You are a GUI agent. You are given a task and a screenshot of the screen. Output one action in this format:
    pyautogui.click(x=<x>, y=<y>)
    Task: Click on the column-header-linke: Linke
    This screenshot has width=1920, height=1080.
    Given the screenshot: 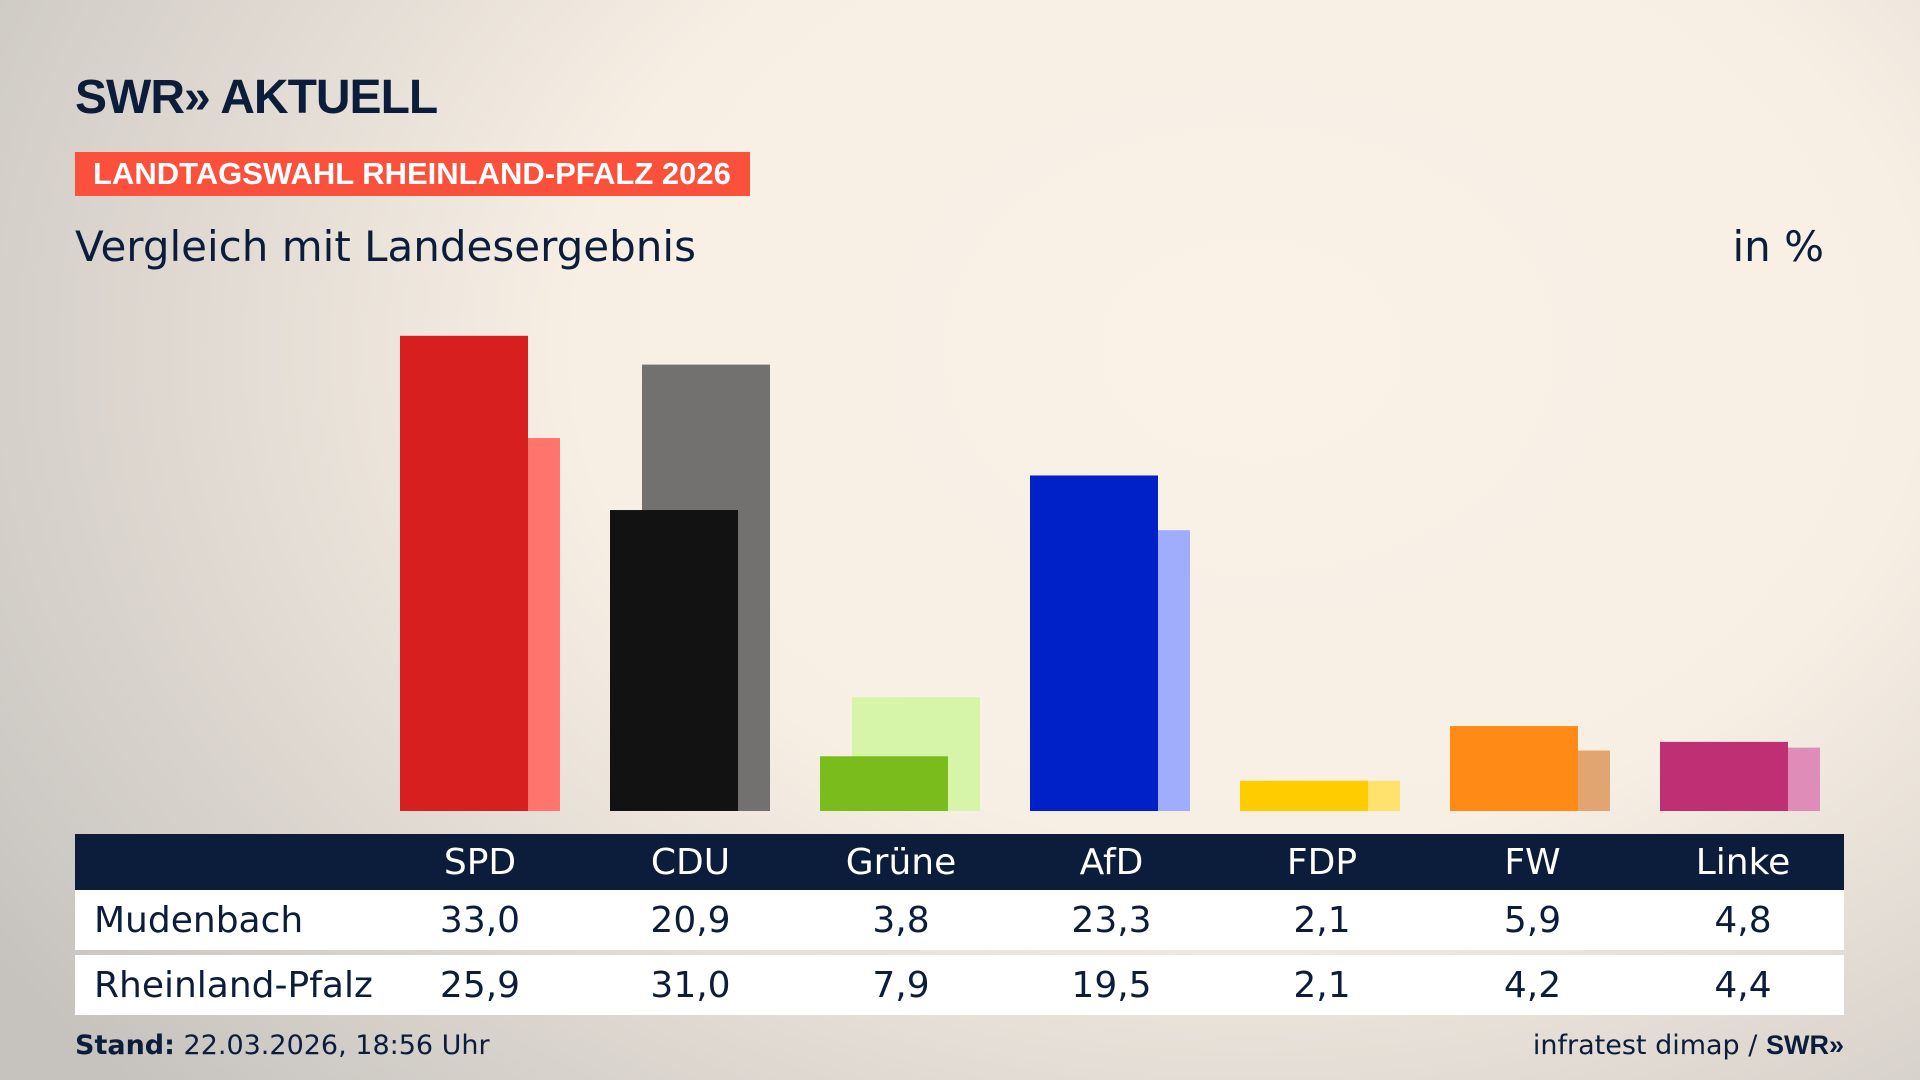 What is the action you would take?
    pyautogui.click(x=1743, y=862)
    